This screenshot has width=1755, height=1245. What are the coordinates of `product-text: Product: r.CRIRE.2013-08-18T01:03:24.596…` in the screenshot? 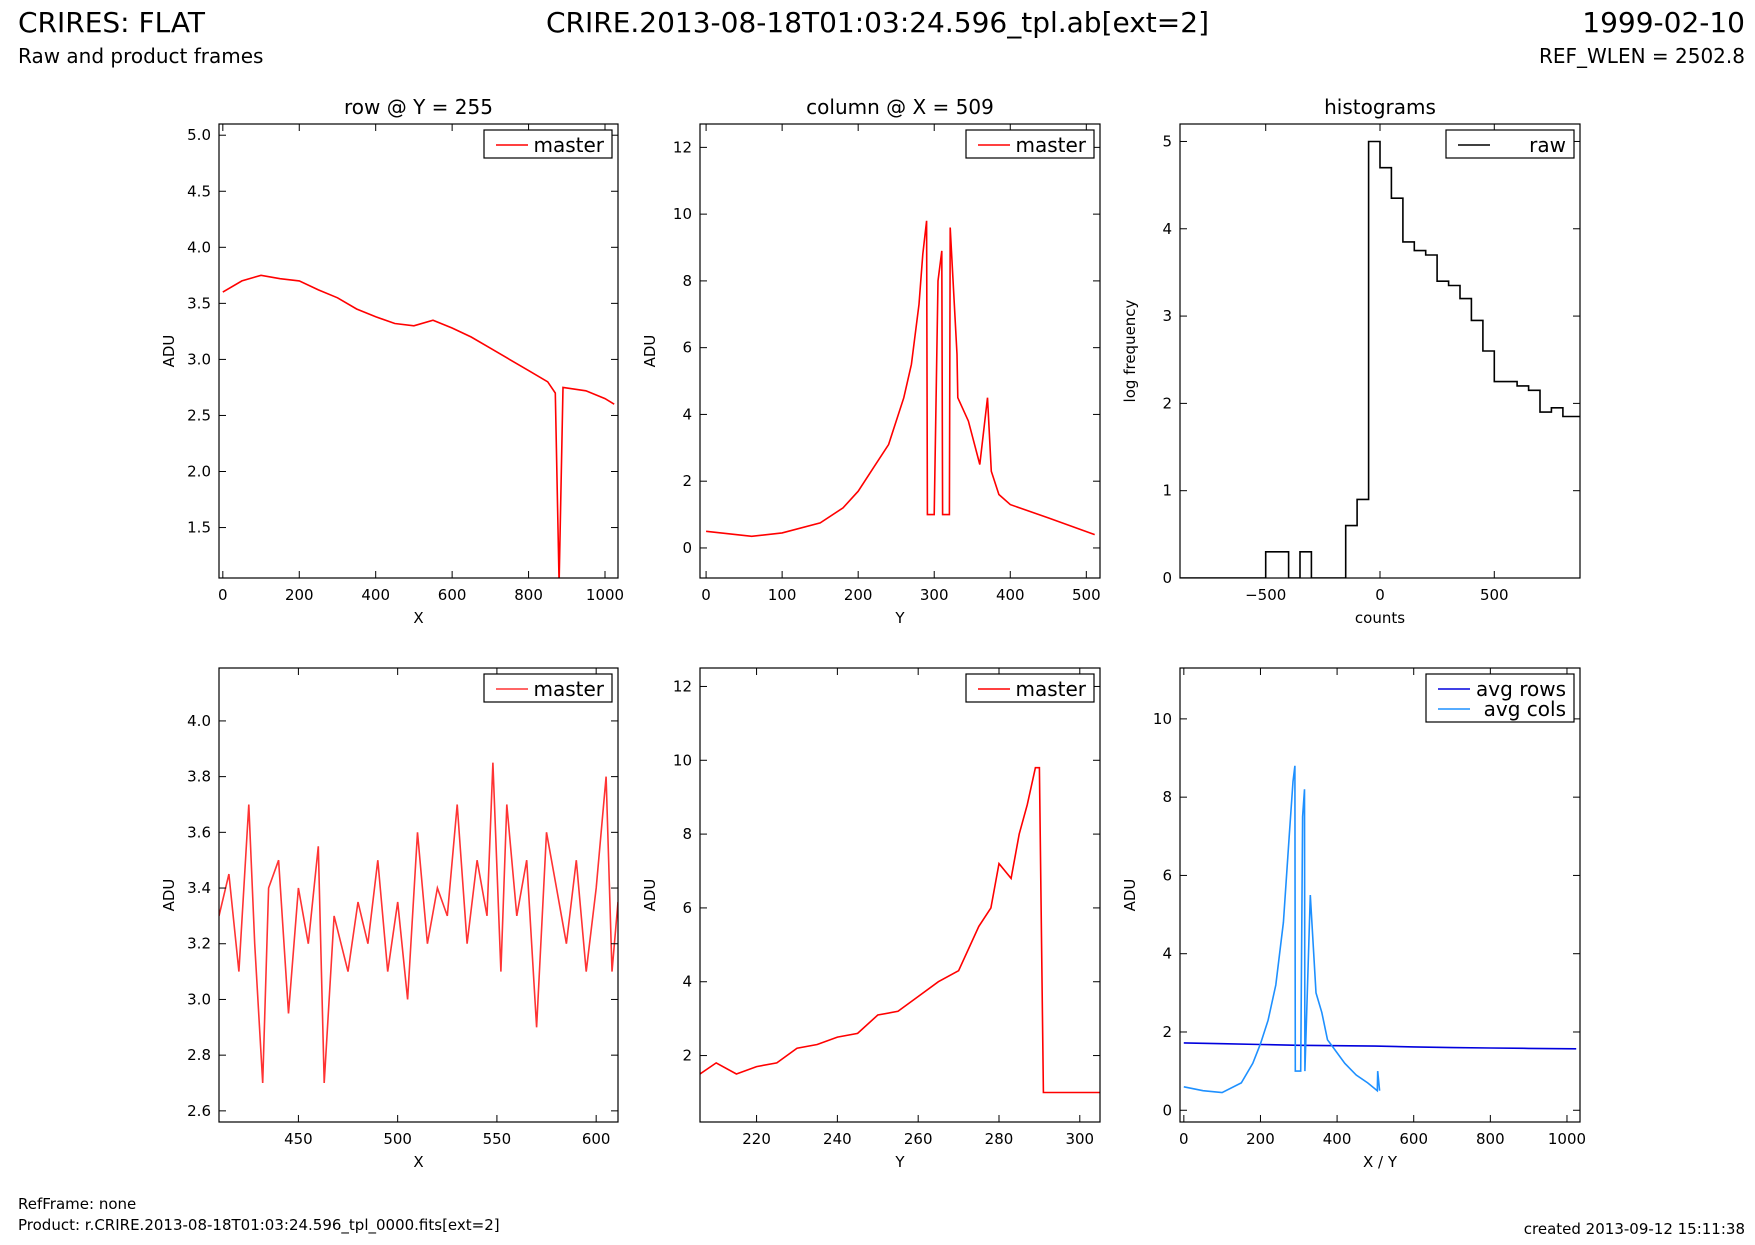 It's located at (259, 1225).